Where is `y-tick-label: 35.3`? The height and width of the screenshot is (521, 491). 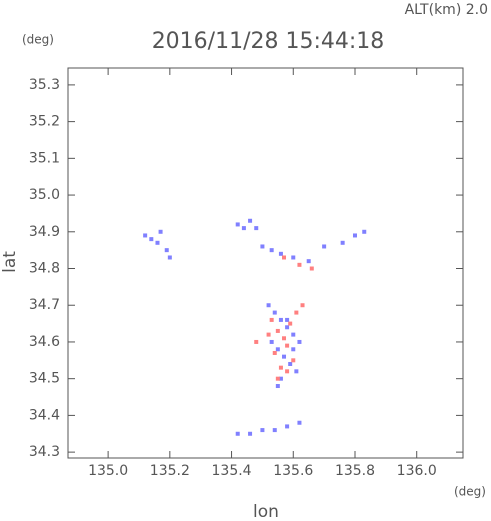 y-tick-label: 35.3 is located at coordinates (44, 85).